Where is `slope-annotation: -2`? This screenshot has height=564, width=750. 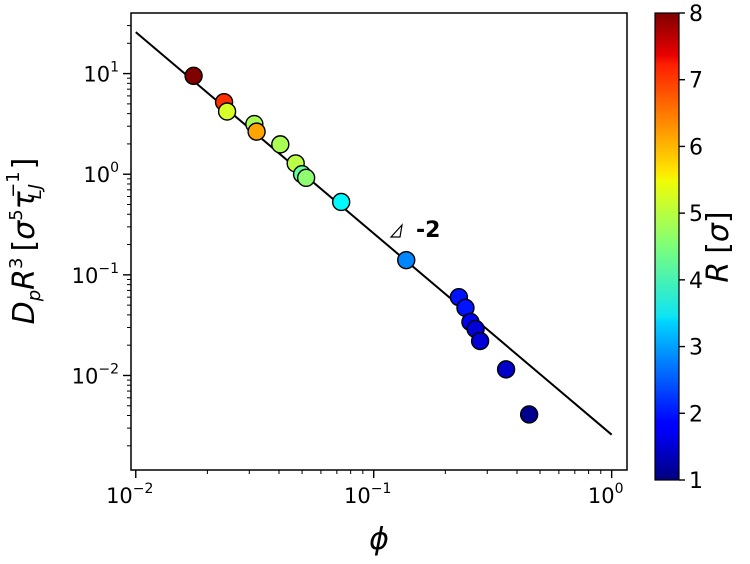 slope-annotation: -2 is located at coordinates (414, 230).